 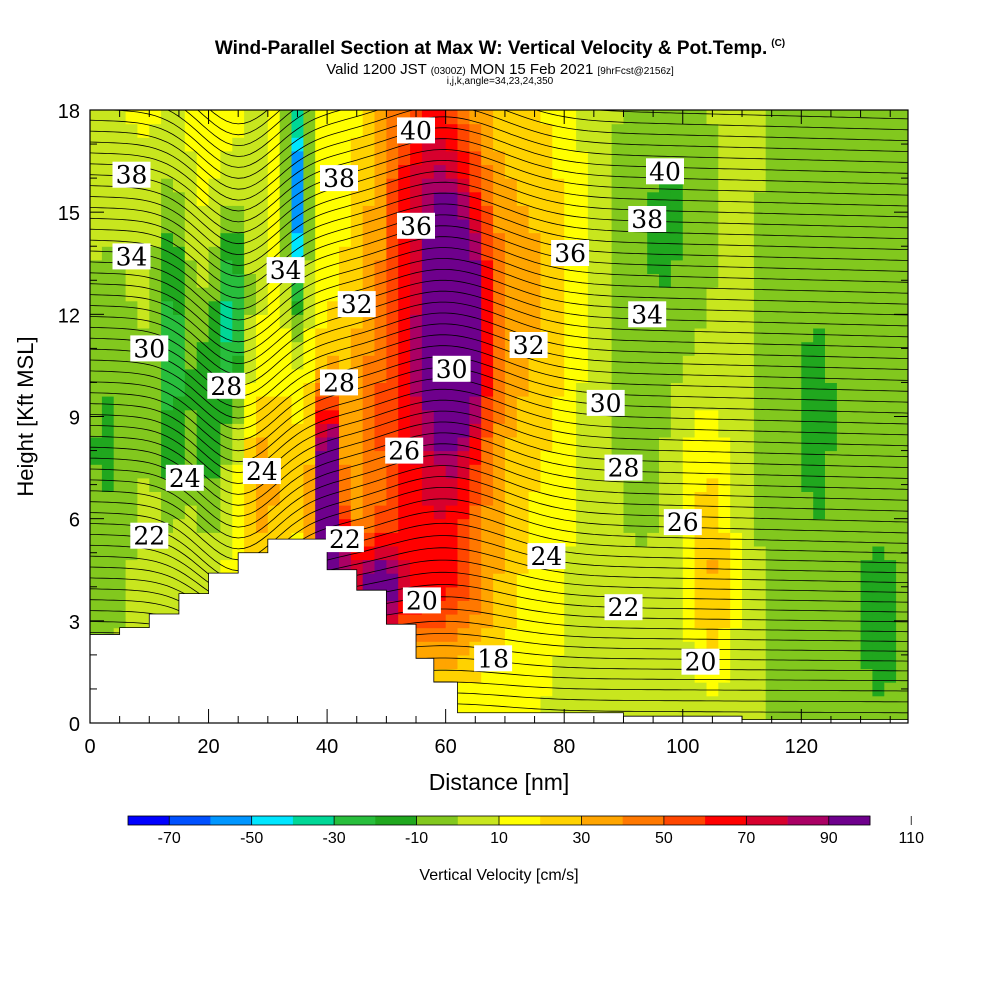 I want to click on theta-label-box, so click(x=344, y=539).